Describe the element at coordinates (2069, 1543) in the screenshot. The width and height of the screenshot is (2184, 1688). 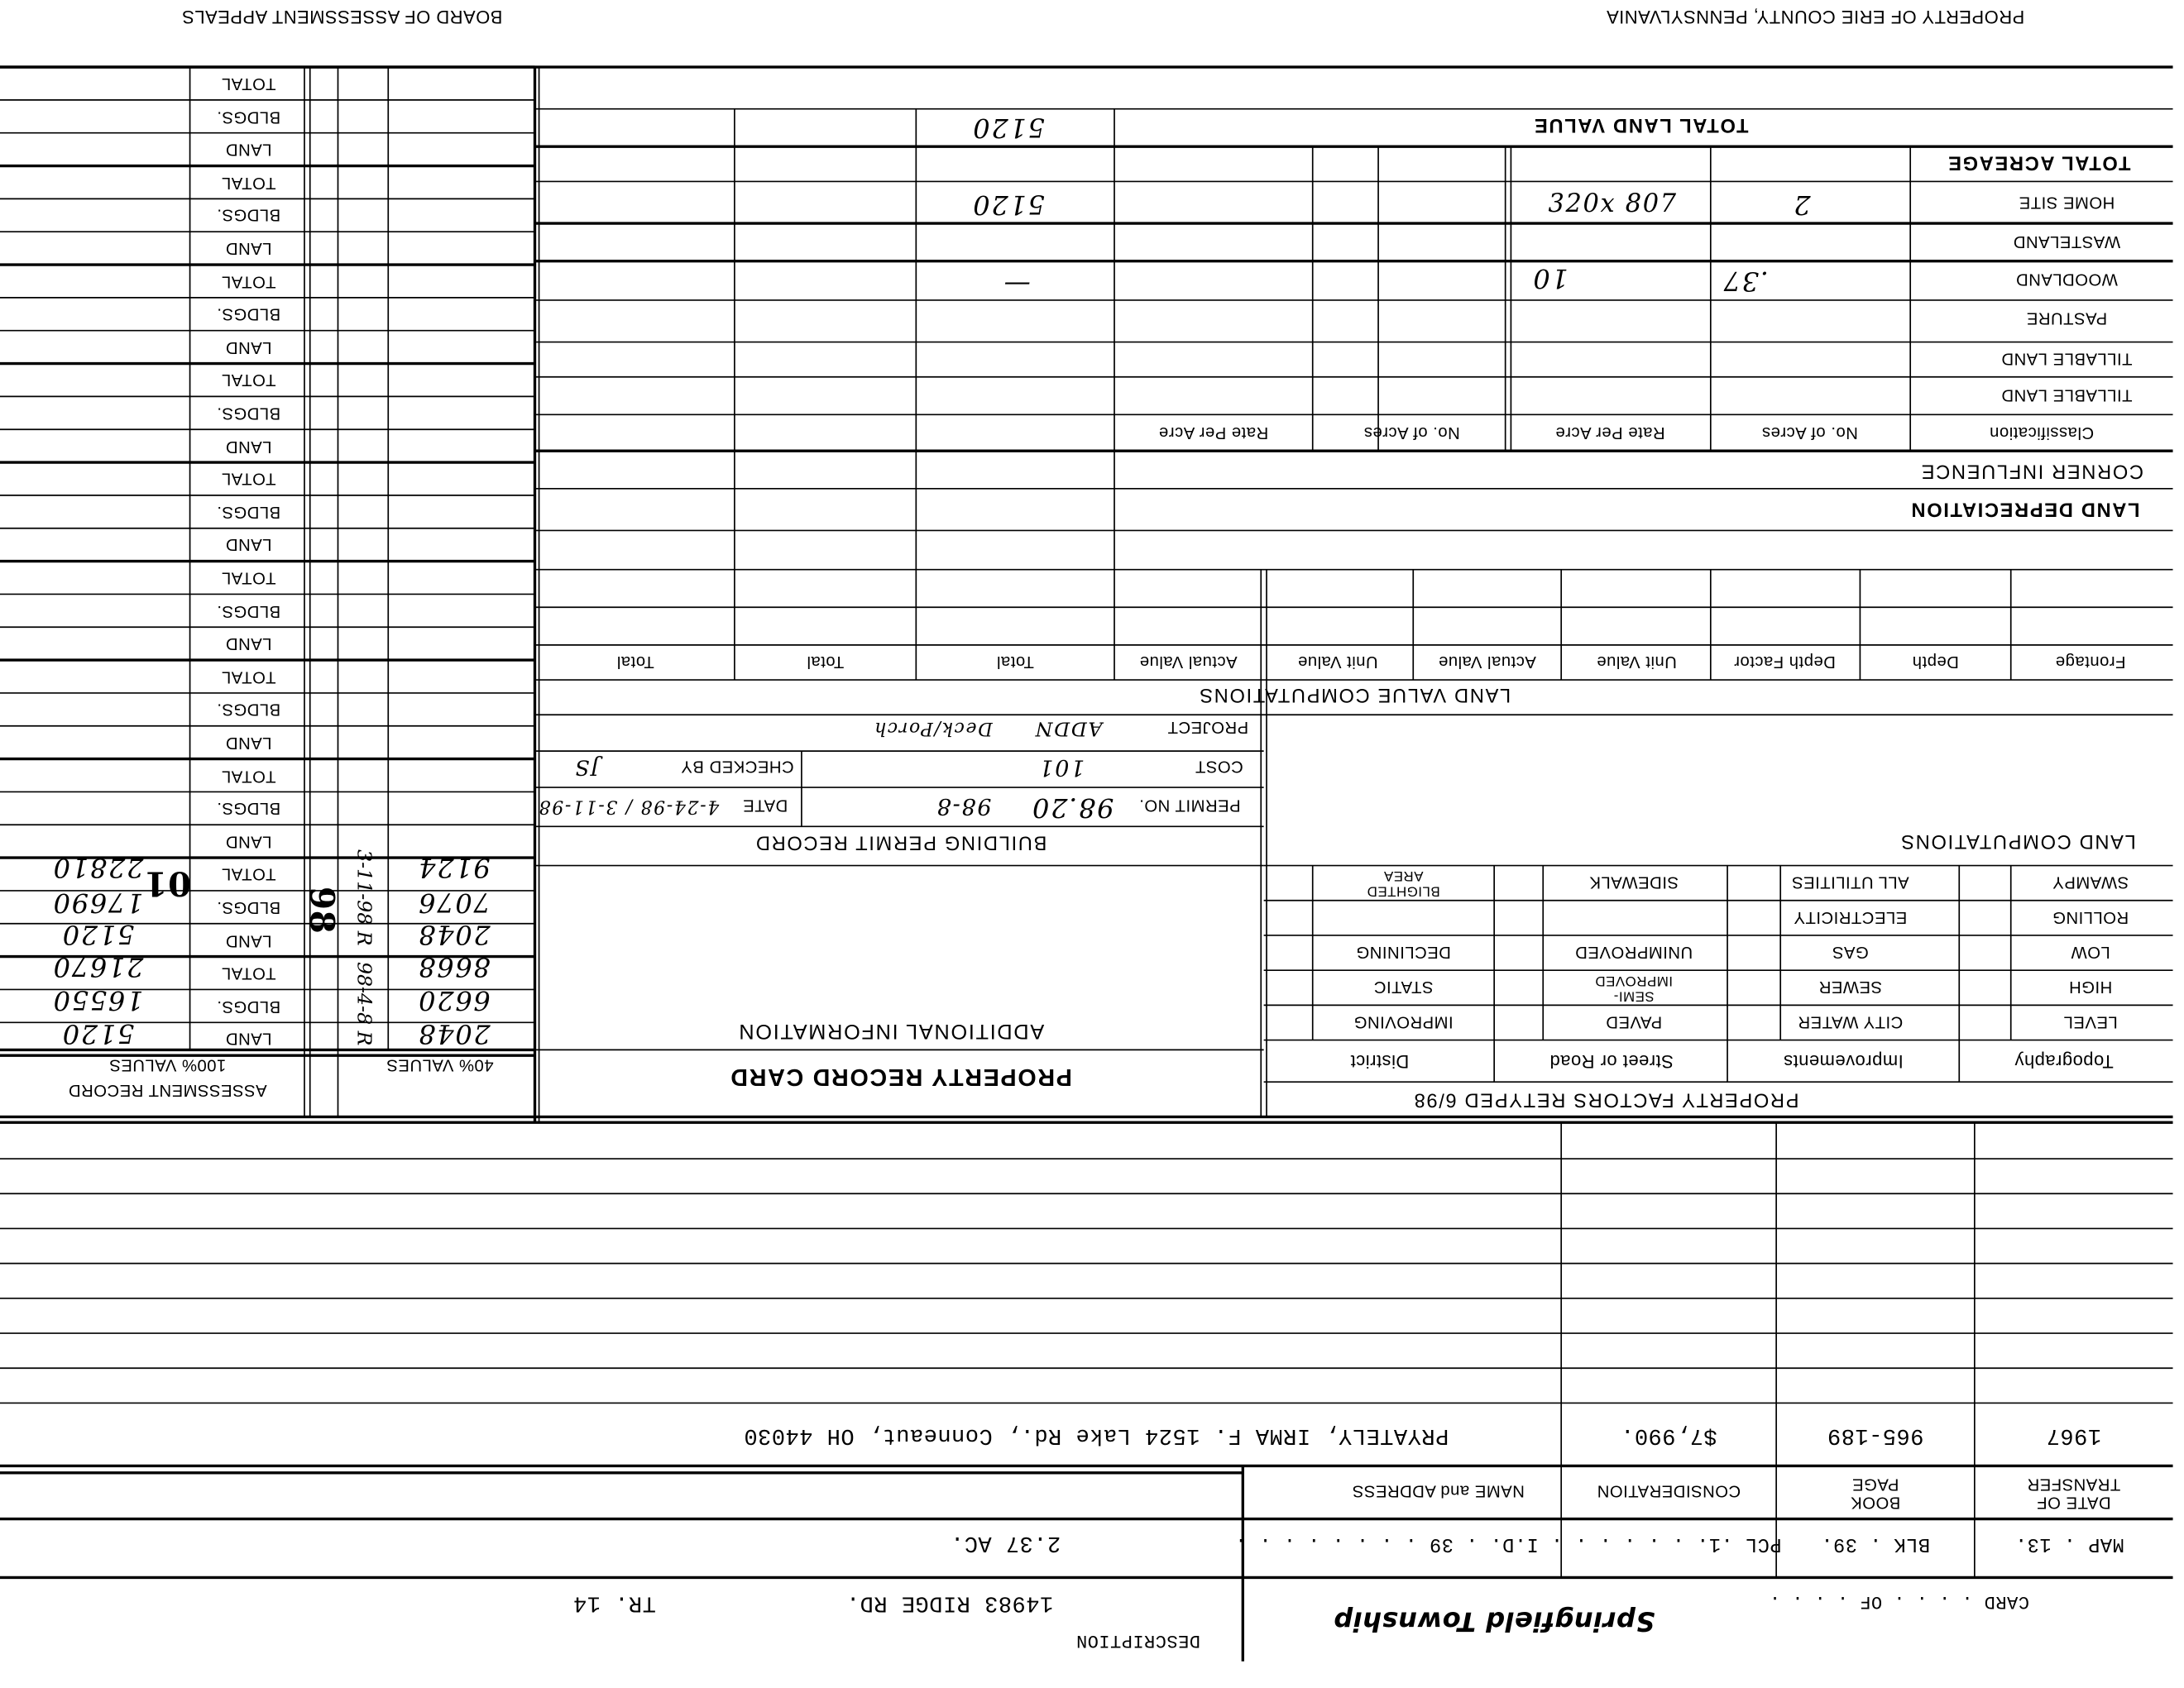
I see `map-number: MAP . 13.` at that location.